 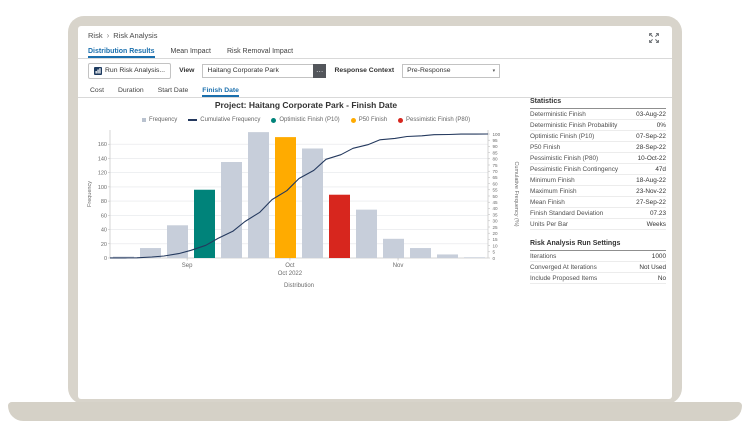 I want to click on row-value: 23-Nov-22, so click(x=651, y=191).